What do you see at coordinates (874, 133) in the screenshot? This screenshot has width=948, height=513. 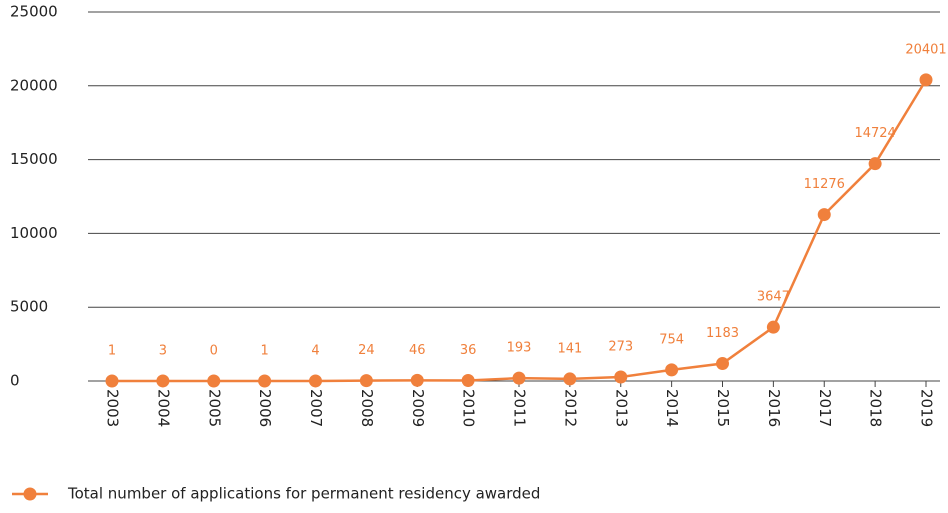 I see `data-label: 14724` at bounding box center [874, 133].